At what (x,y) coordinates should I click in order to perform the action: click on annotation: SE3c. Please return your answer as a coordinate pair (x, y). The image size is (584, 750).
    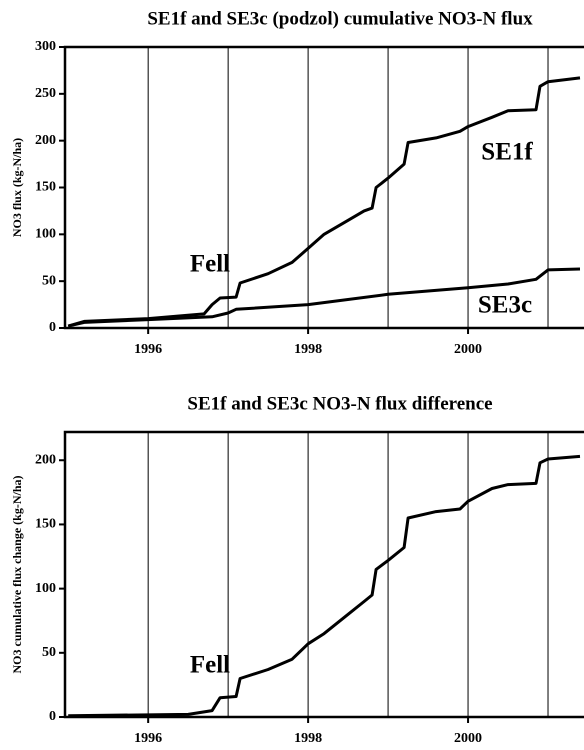
    Looking at the image, I should click on (505, 305).